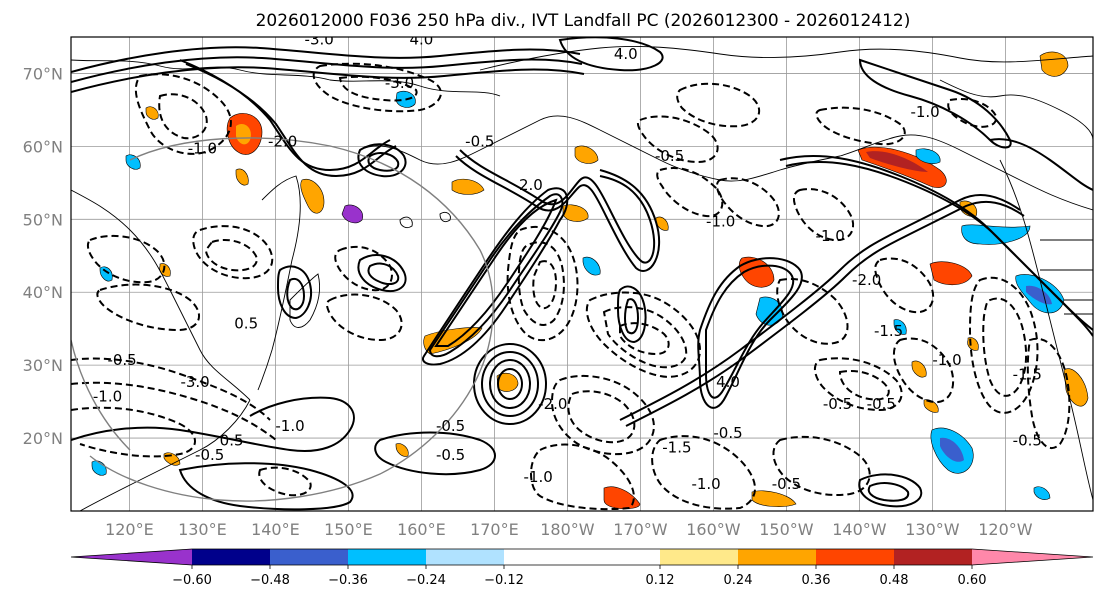 This screenshot has height=604, width=1105. What do you see at coordinates (43, 438) in the screenshot?
I see `latitude-label: 20°N` at bounding box center [43, 438].